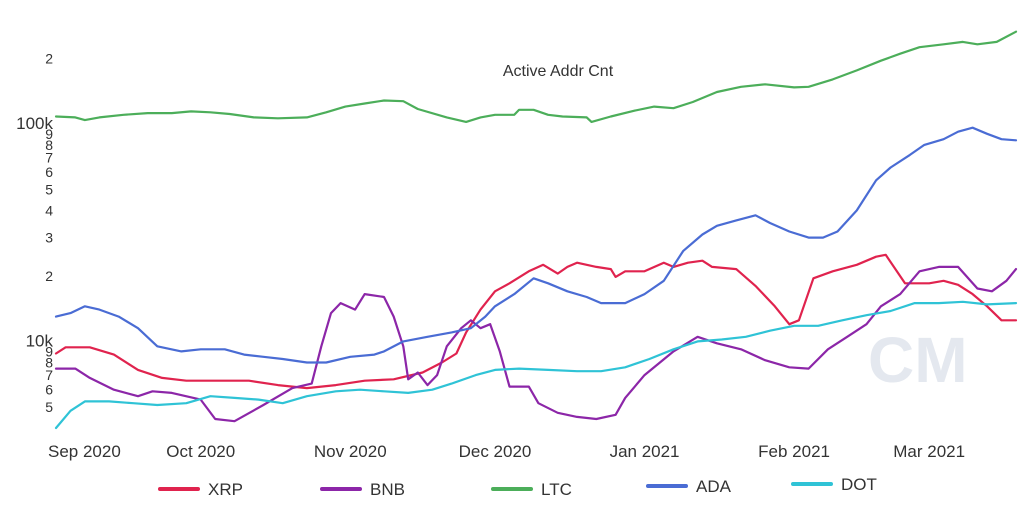 The image size is (1031, 512). Describe the element at coordinates (495, 451) in the screenshot. I see `x-tick-label: Dec 2020` at that location.